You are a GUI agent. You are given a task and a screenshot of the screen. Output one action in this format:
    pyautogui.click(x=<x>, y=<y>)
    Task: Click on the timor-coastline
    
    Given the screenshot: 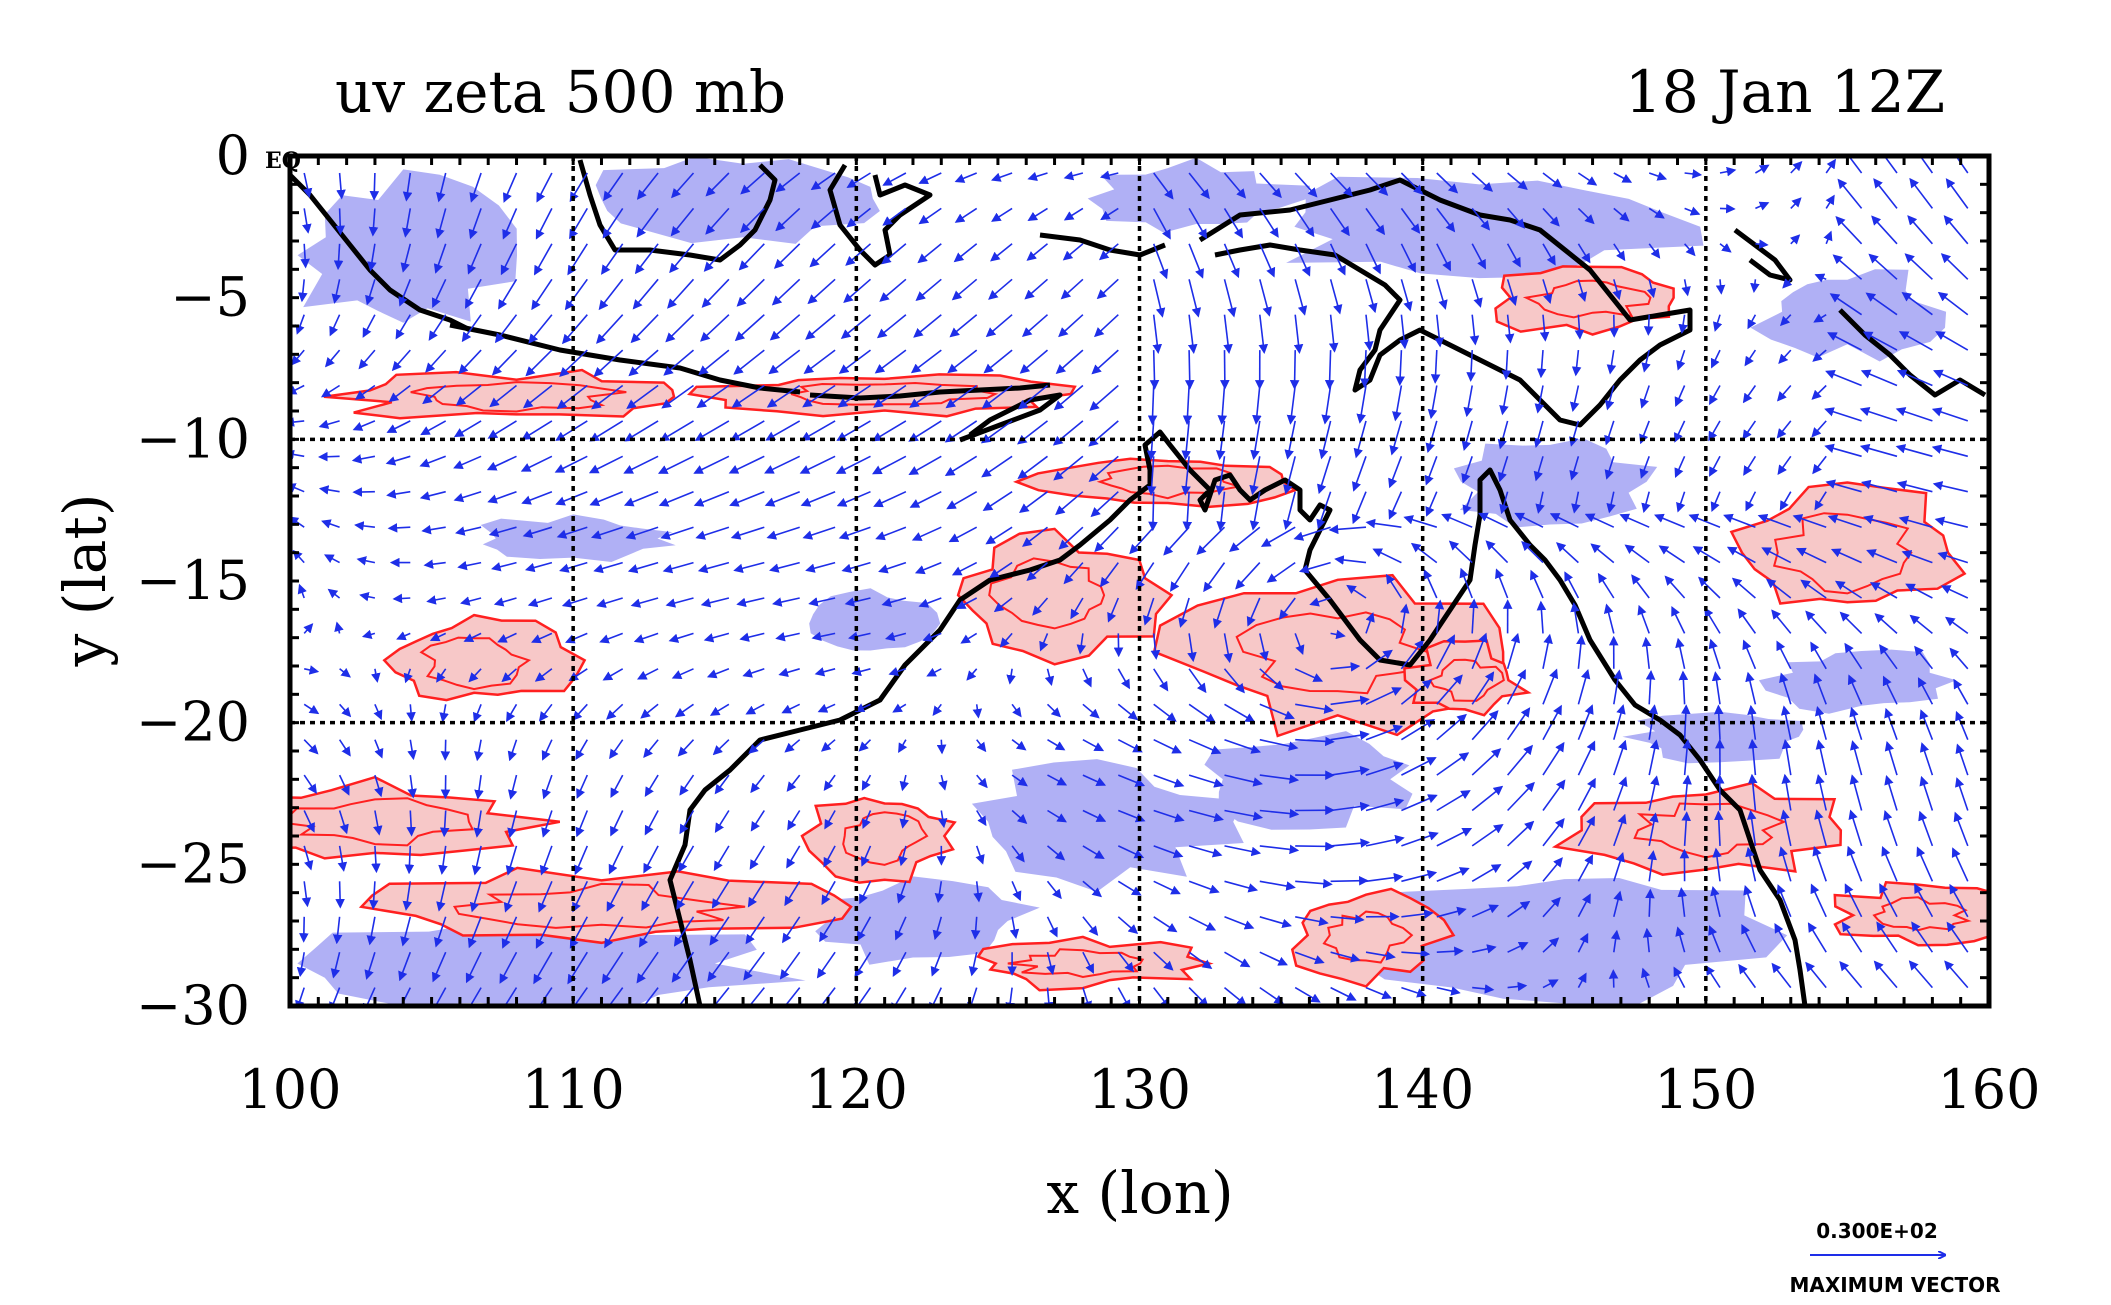 What is the action you would take?
    pyautogui.click(x=1011, y=417)
    